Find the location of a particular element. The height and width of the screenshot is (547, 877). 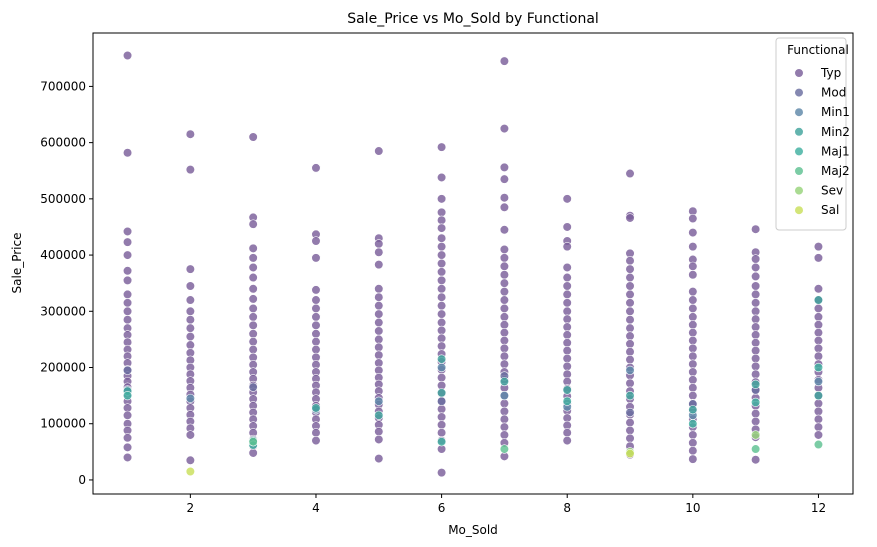

legend-marker-sal is located at coordinates (799, 210).